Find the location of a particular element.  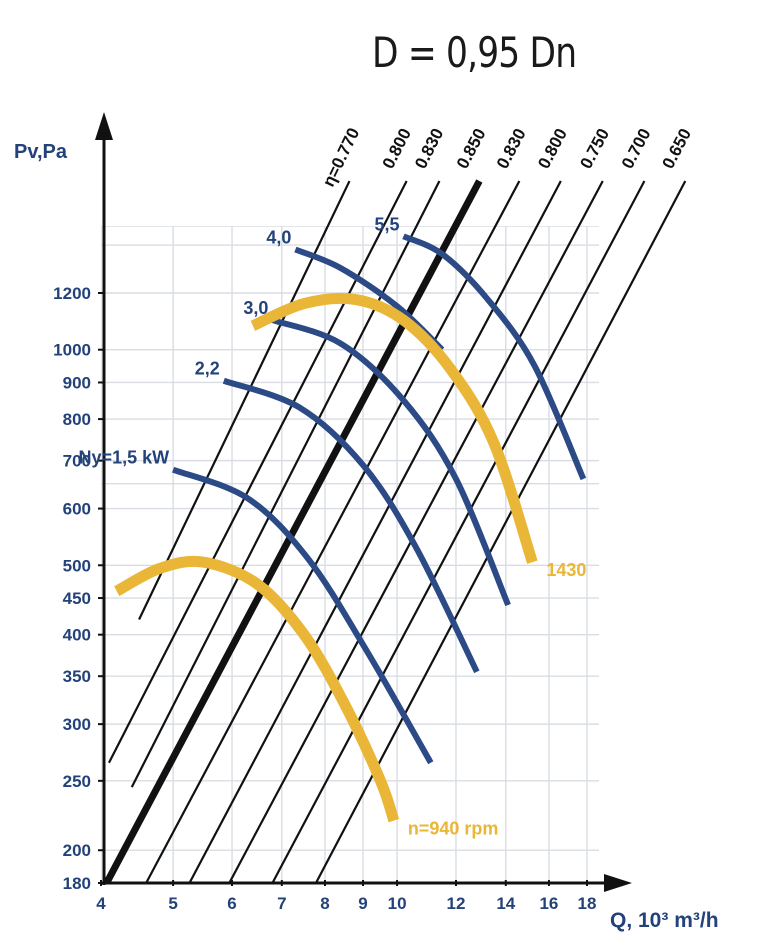

y-tick-label: 600 is located at coordinates (77, 509).